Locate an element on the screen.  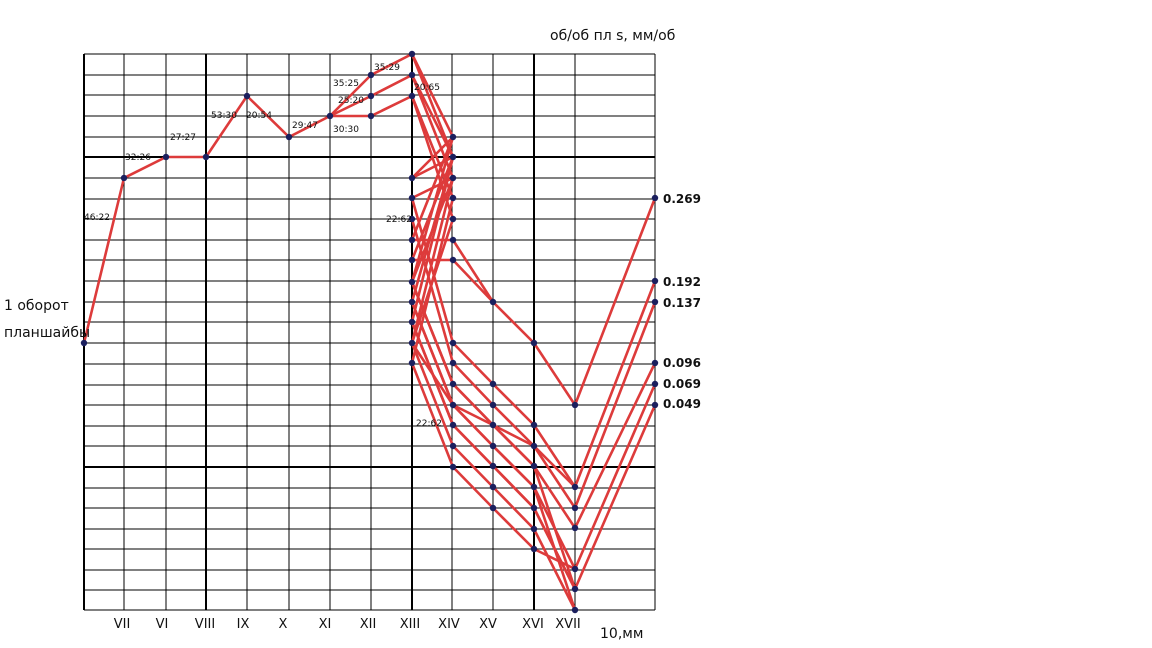
feed-label: 0.096 is located at coordinates (682, 363).